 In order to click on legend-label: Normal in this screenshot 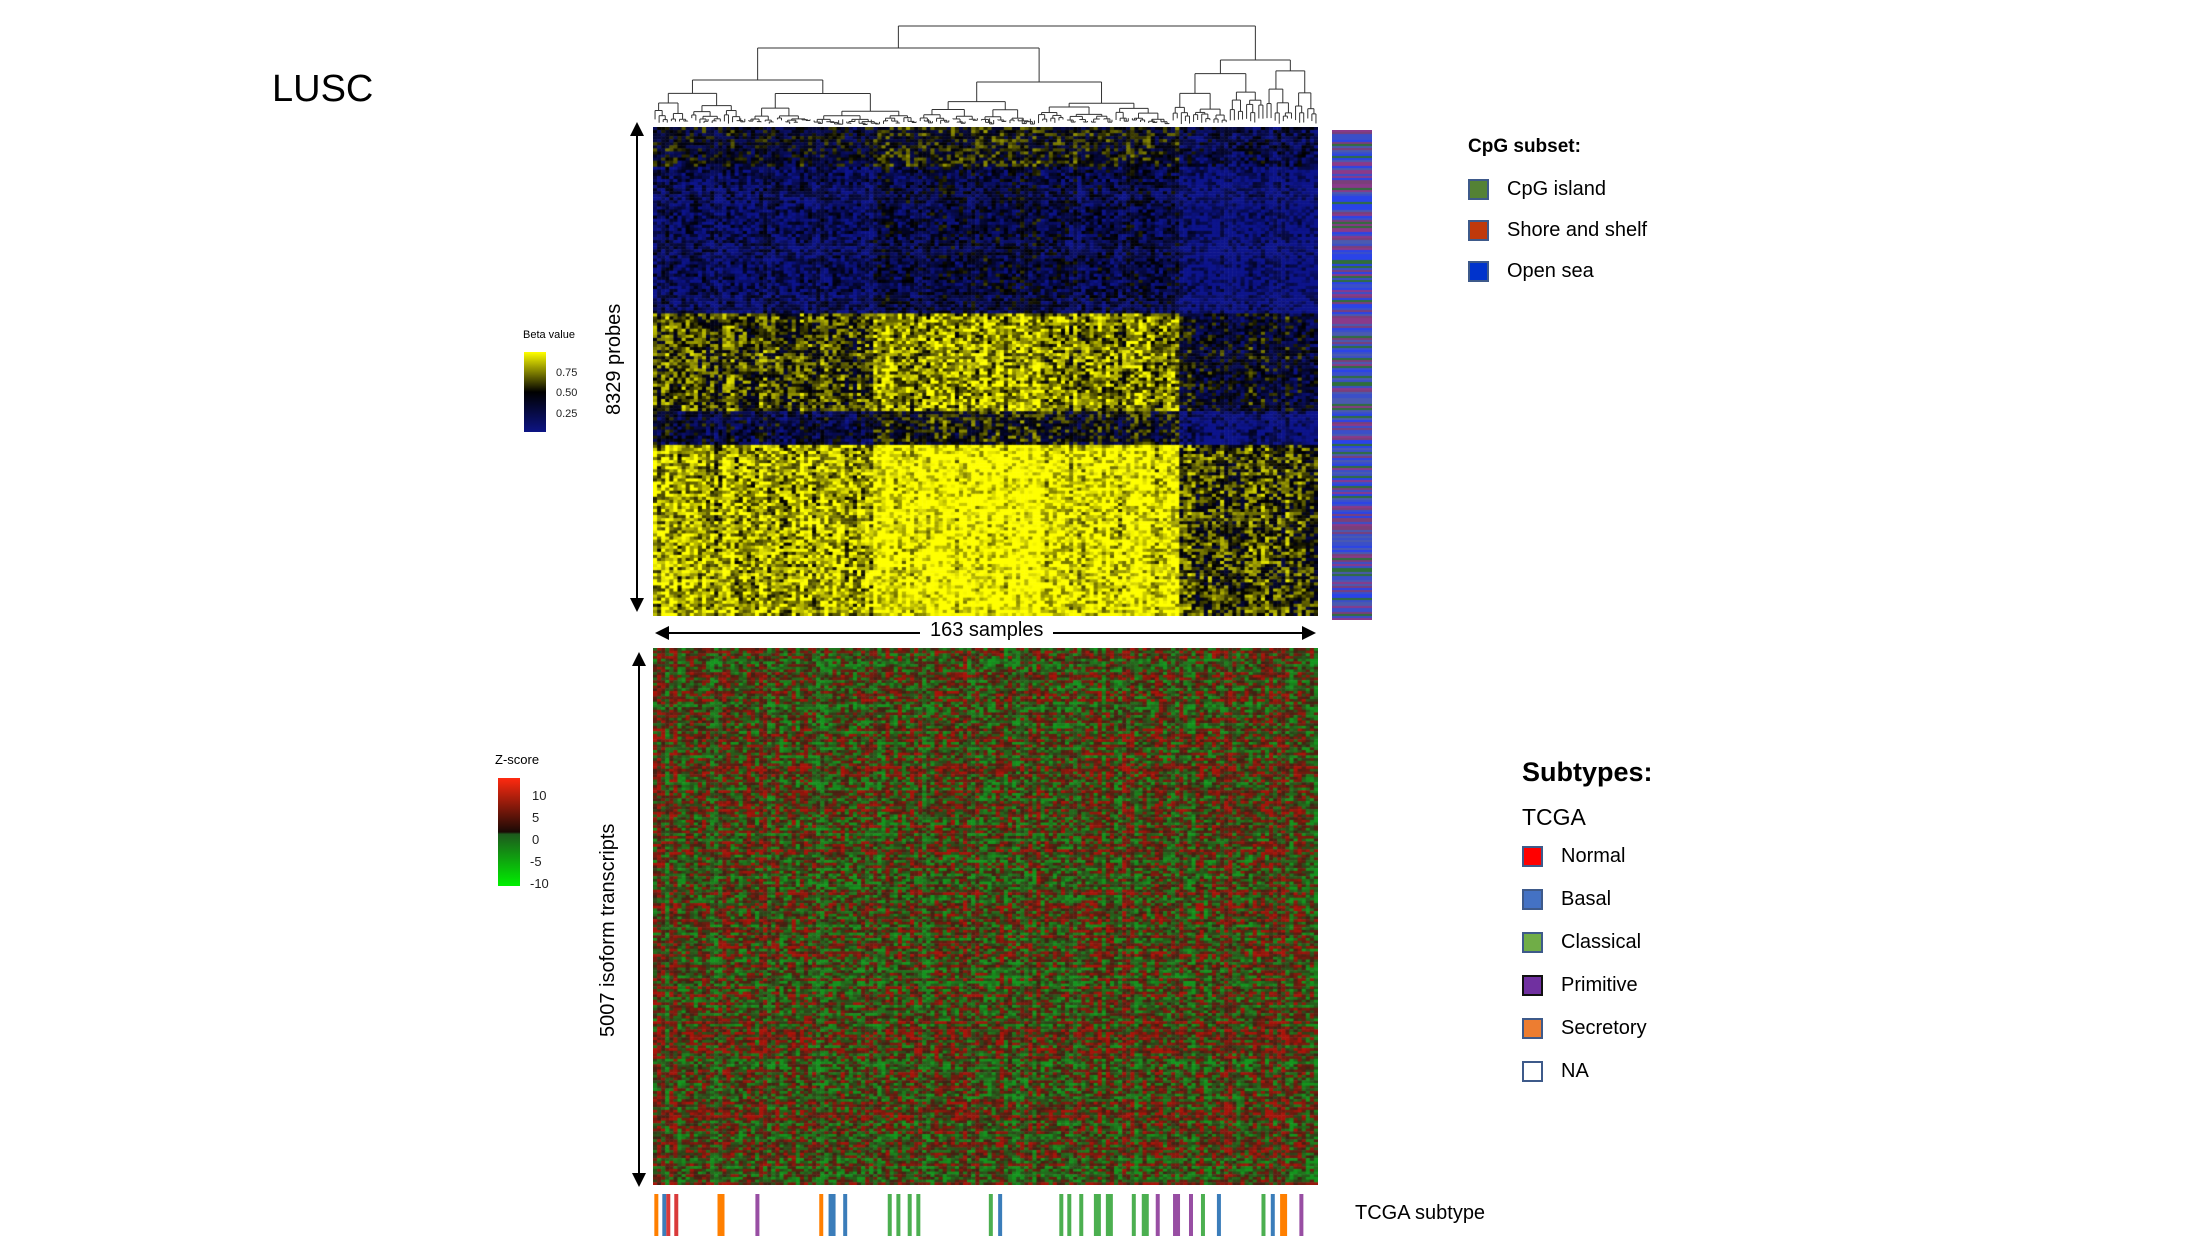, I will do `click(1593, 856)`.